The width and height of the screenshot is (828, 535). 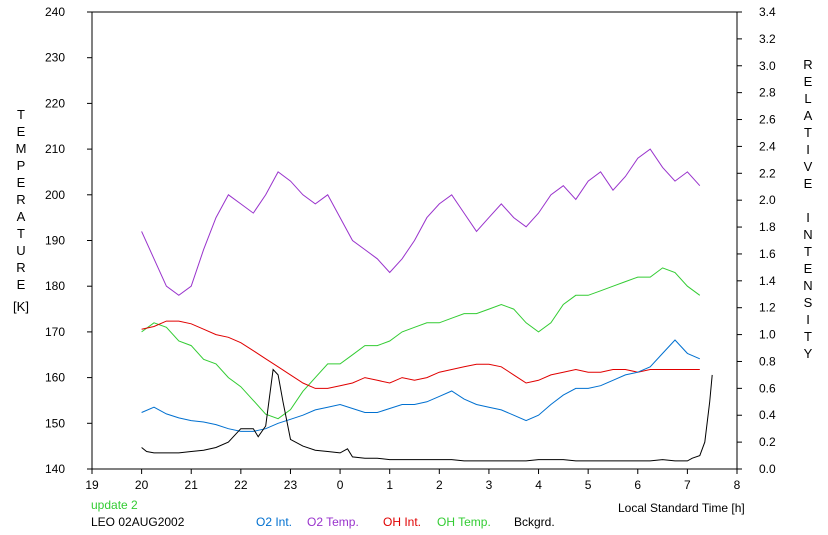 I want to click on y-right-tick-label: 1.4, so click(x=767, y=281).